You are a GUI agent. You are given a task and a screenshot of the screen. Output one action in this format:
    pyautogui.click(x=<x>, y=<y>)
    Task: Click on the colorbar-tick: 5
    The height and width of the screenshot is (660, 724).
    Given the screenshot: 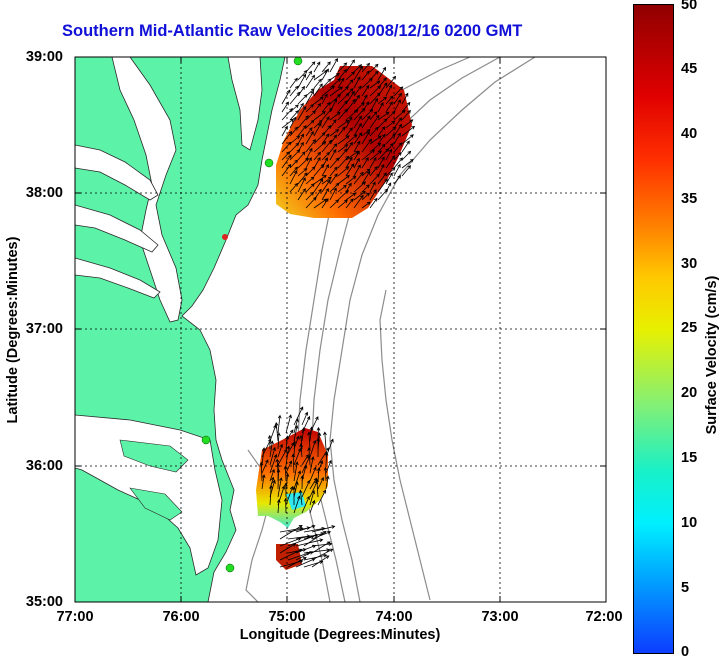 What is the action you would take?
    pyautogui.click(x=685, y=588)
    